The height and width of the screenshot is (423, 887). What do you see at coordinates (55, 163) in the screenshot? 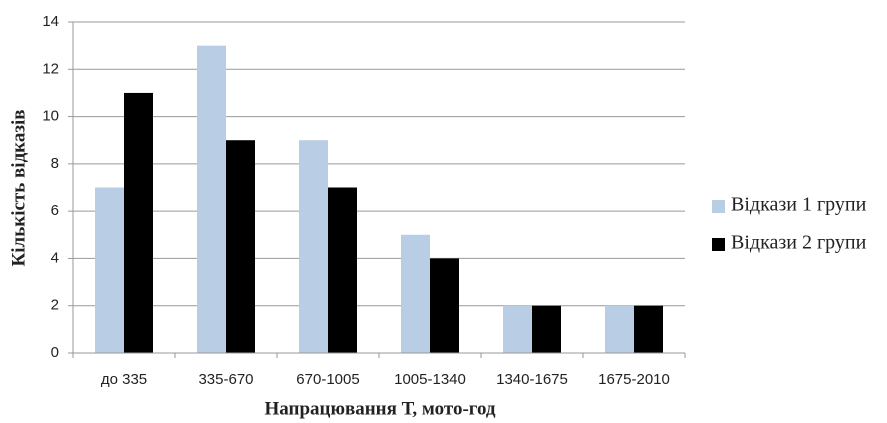
I see `y-tick-label: 8` at bounding box center [55, 163].